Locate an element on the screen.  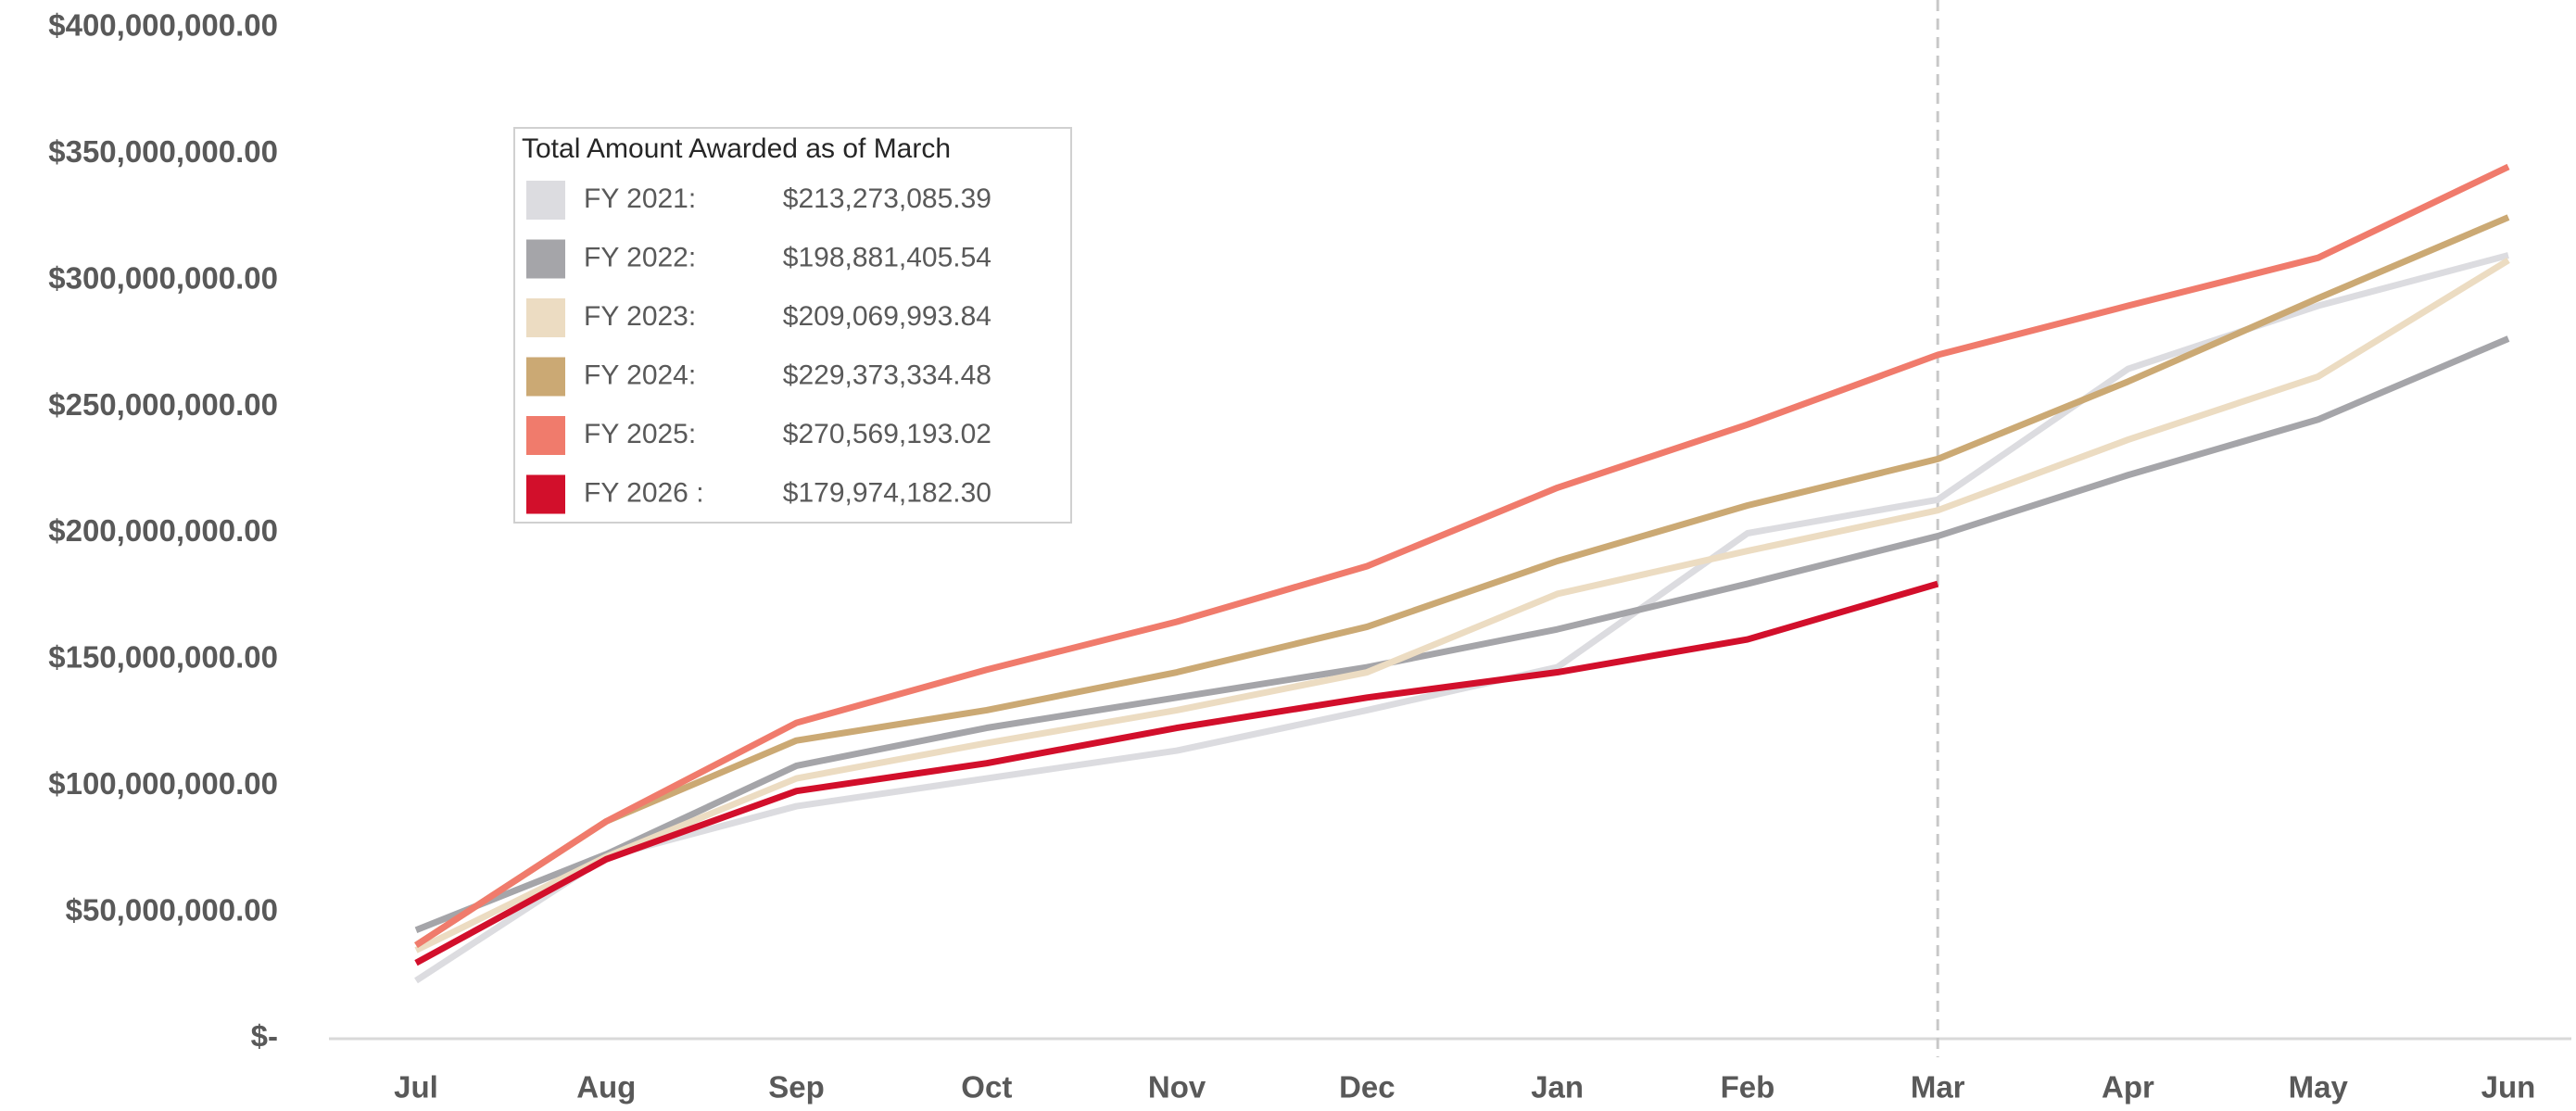
legend-value: $270,569,193.02 is located at coordinates (887, 434).